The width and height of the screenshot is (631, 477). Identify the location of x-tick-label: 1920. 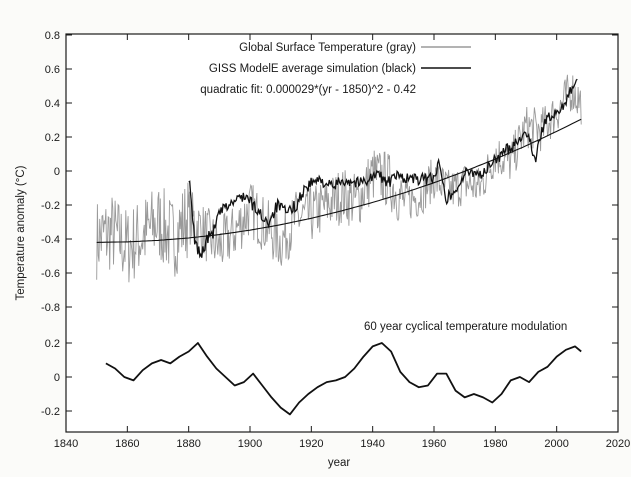
(311, 444).